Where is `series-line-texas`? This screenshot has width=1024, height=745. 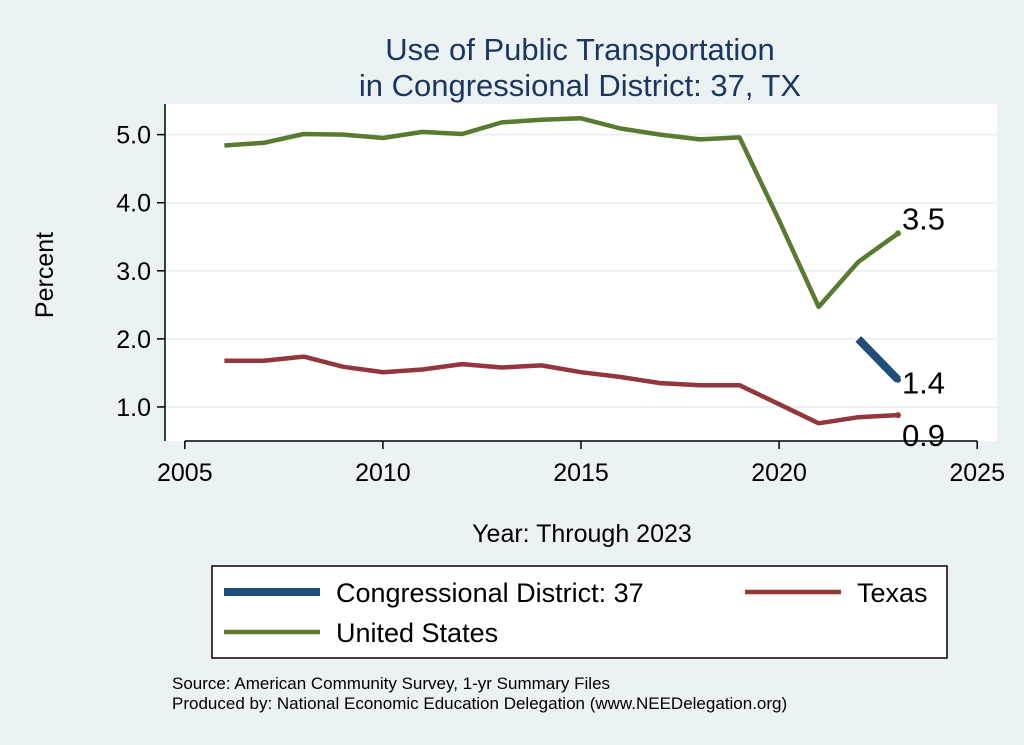
series-line-texas is located at coordinates (561, 390).